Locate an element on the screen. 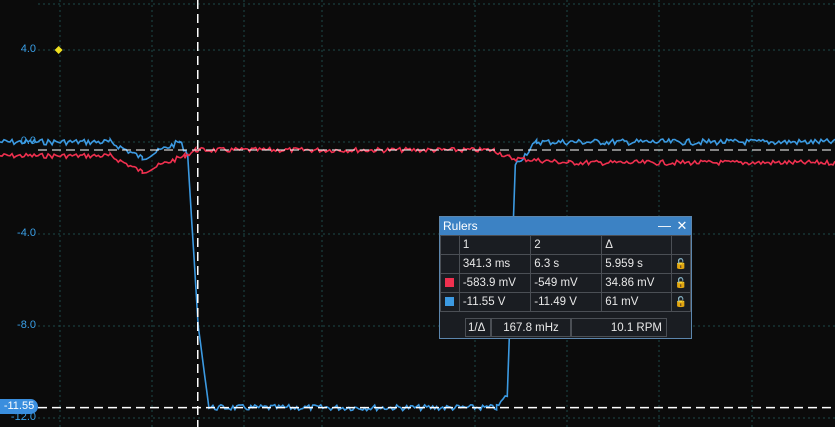 The image size is (835, 427). rulers-title: Rulers is located at coordinates (460, 226).